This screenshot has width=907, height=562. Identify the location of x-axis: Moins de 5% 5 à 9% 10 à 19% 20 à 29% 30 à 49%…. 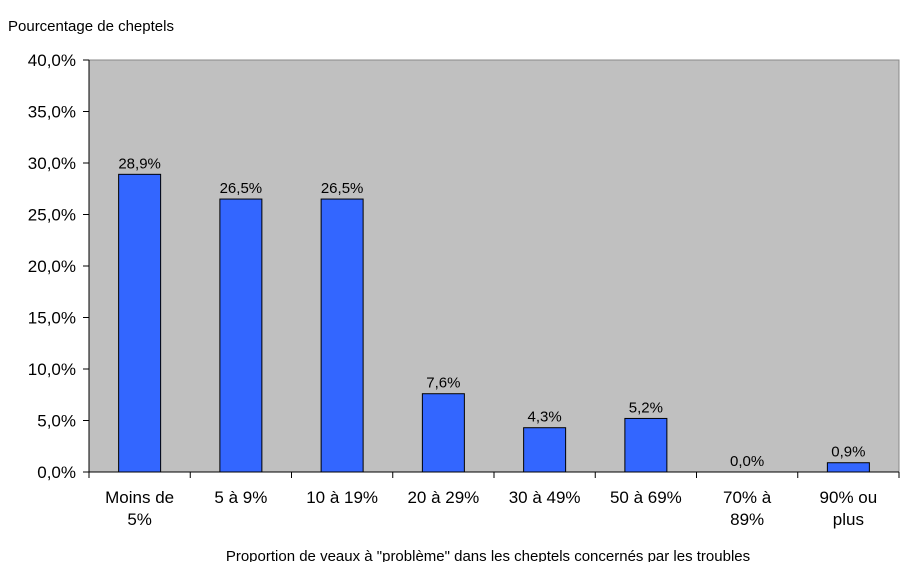
(494, 500).